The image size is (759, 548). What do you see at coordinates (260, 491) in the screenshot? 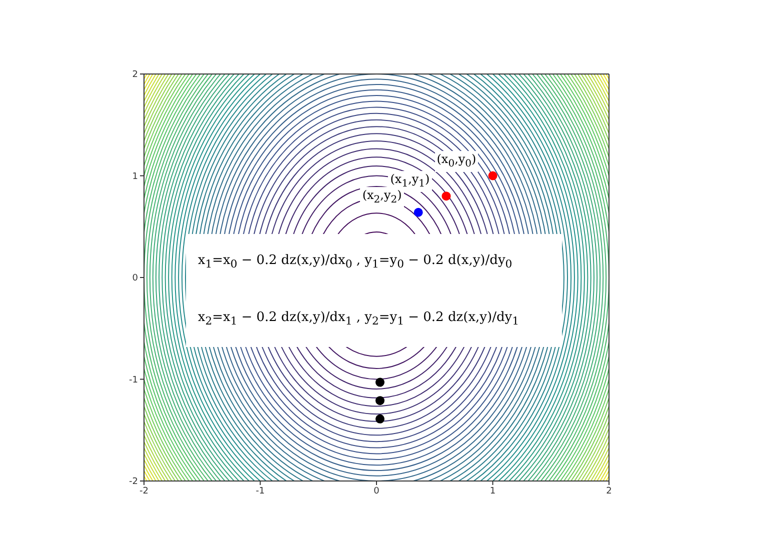
I see `x-tick-label: -1` at bounding box center [260, 491].